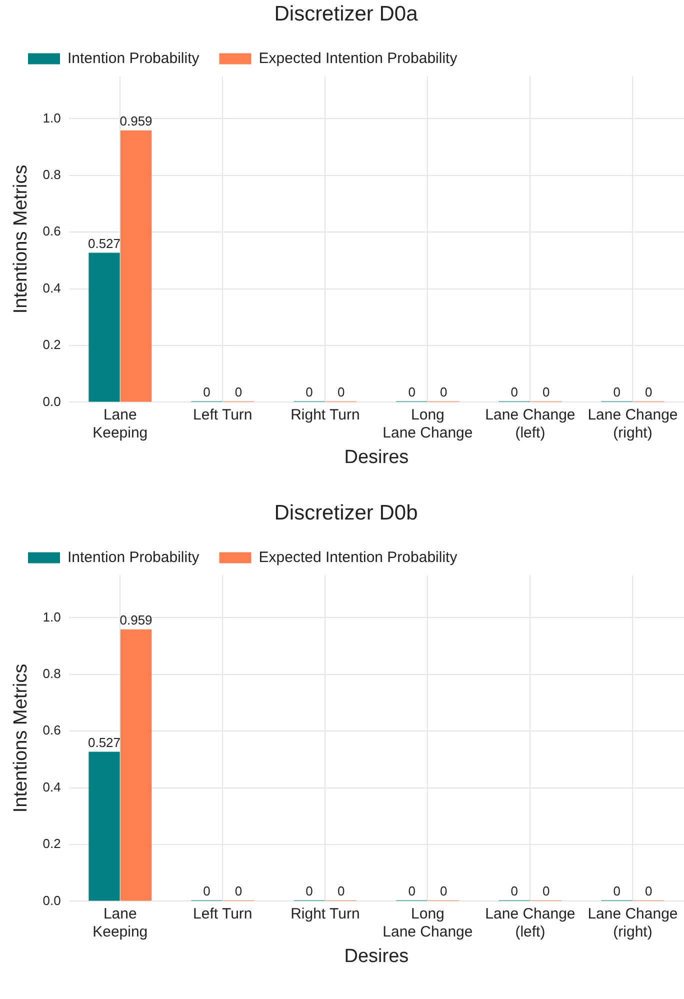 This screenshot has height=999, width=684. I want to click on chart-title: Discretizer D0a, so click(346, 14).